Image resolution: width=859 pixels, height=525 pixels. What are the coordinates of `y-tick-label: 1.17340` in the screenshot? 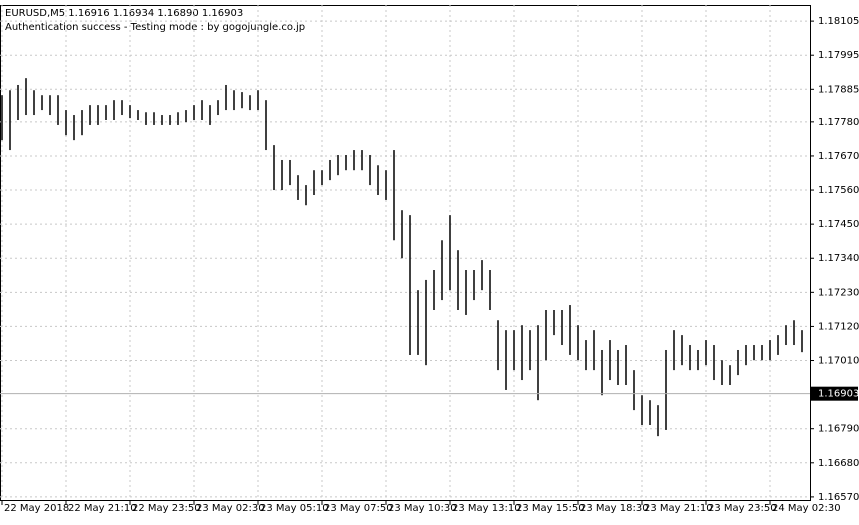 It's located at (838, 258).